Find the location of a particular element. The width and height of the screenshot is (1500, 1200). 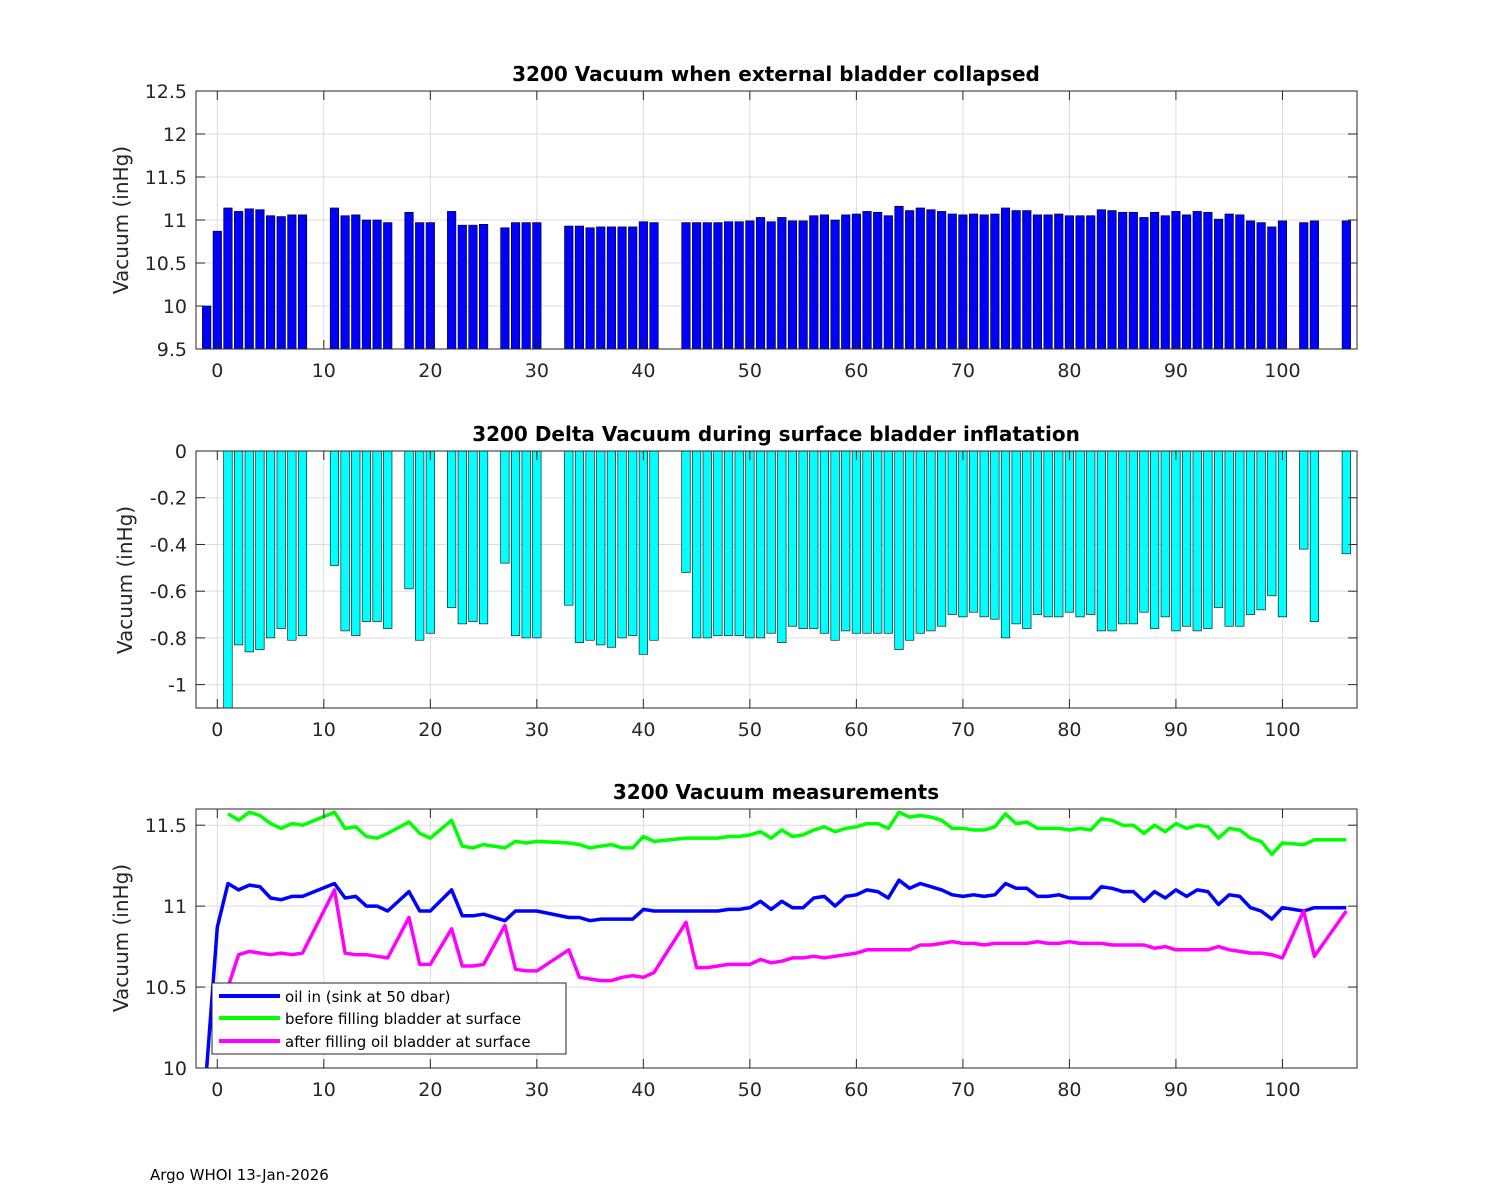

y-tick-label: 9.5 is located at coordinates (172, 350).